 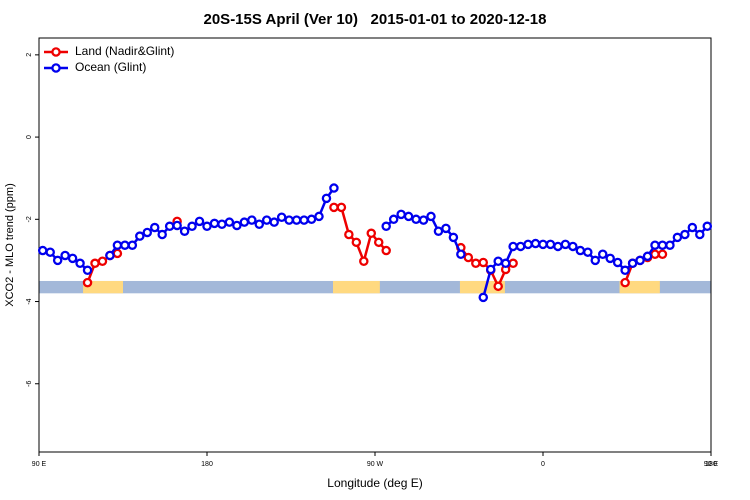 What do you see at coordinates (10, 244) in the screenshot?
I see `y-axis-label: XCO2 - MLO trend (ppm)` at bounding box center [10, 244].